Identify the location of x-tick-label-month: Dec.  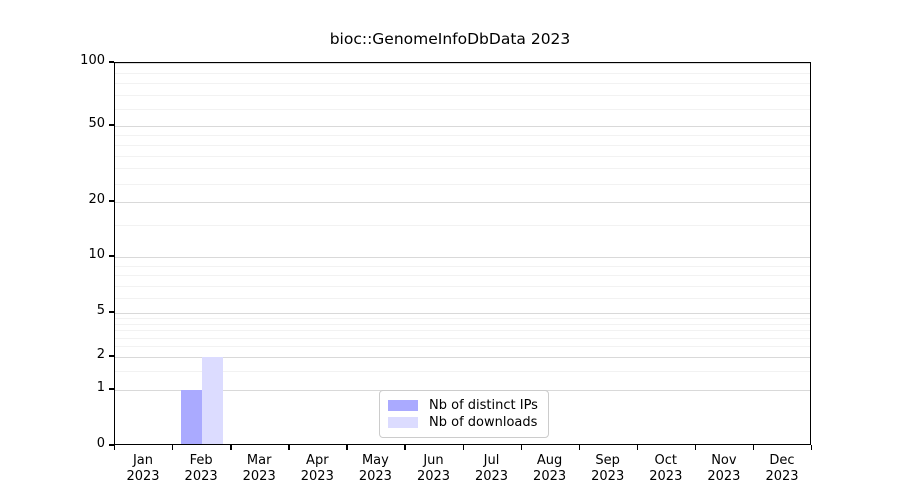
(782, 460).